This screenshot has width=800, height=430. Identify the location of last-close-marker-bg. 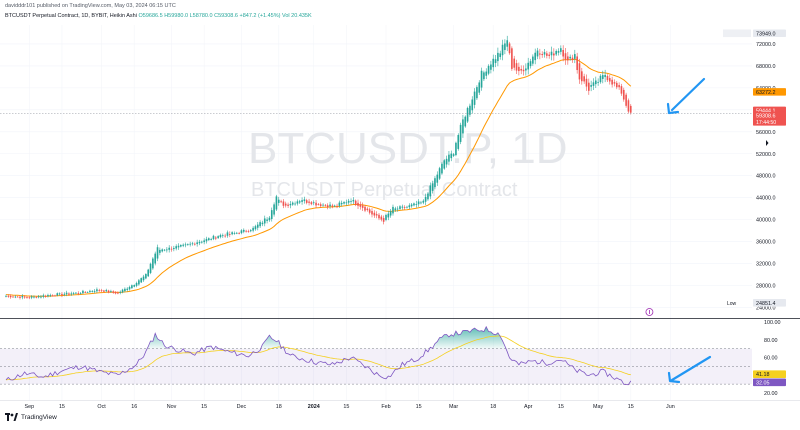
(769, 118).